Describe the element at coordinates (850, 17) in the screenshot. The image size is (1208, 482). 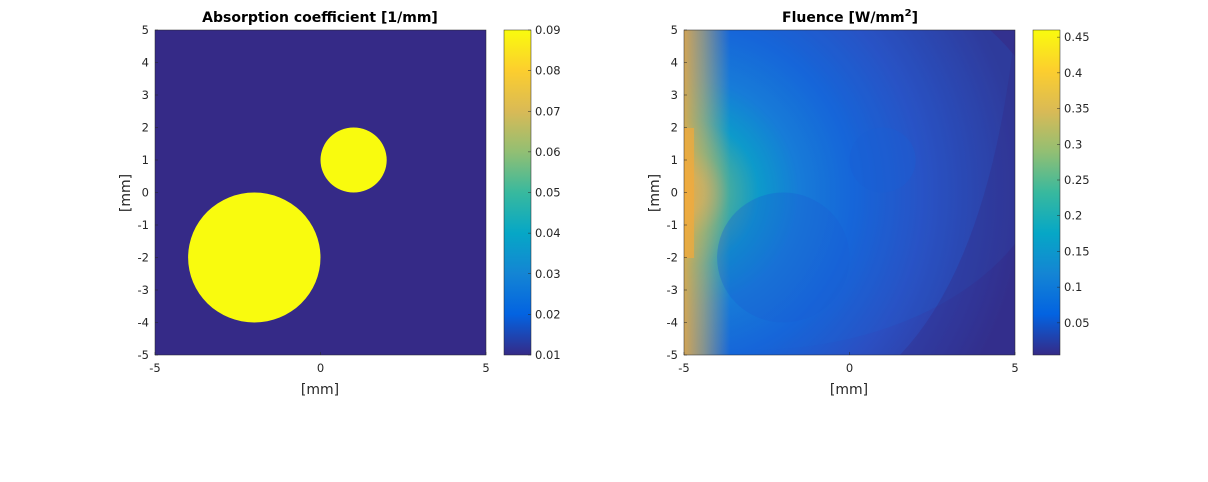
I see `fluence-title: Fluence [W/mm2]` at that location.